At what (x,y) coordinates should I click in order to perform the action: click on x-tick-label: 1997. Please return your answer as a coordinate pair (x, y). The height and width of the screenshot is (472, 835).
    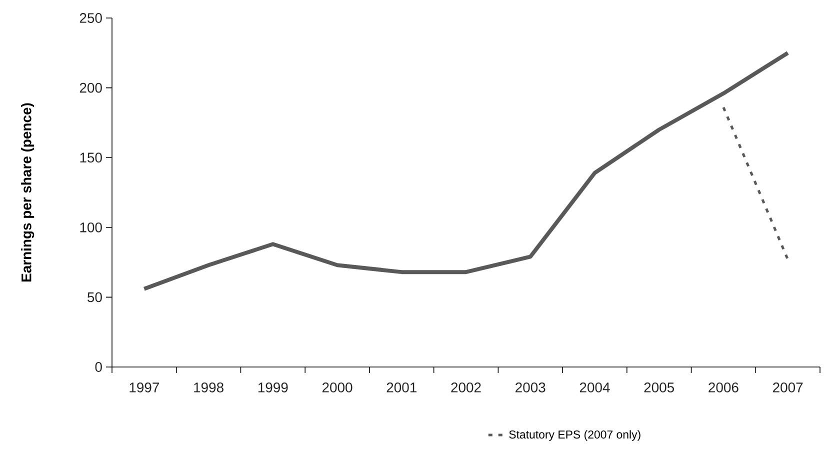
    Looking at the image, I should click on (144, 387).